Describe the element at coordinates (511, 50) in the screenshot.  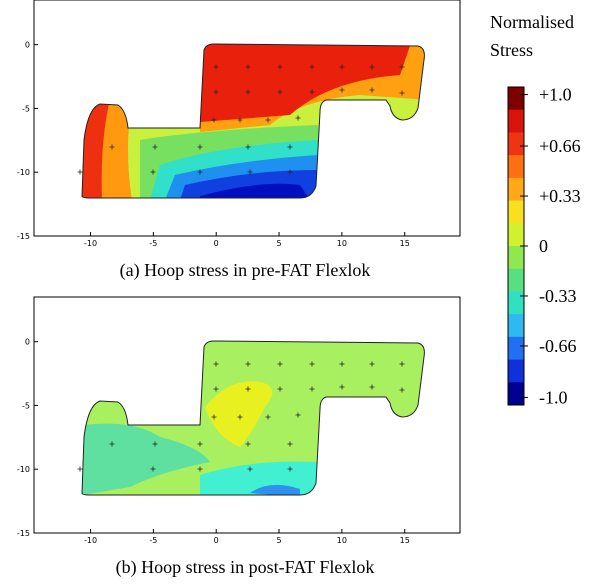
I see `colorbar-title: Stress` at that location.